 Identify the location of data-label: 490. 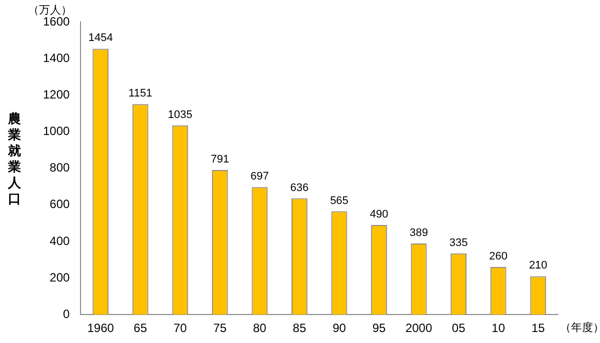
(379, 214).